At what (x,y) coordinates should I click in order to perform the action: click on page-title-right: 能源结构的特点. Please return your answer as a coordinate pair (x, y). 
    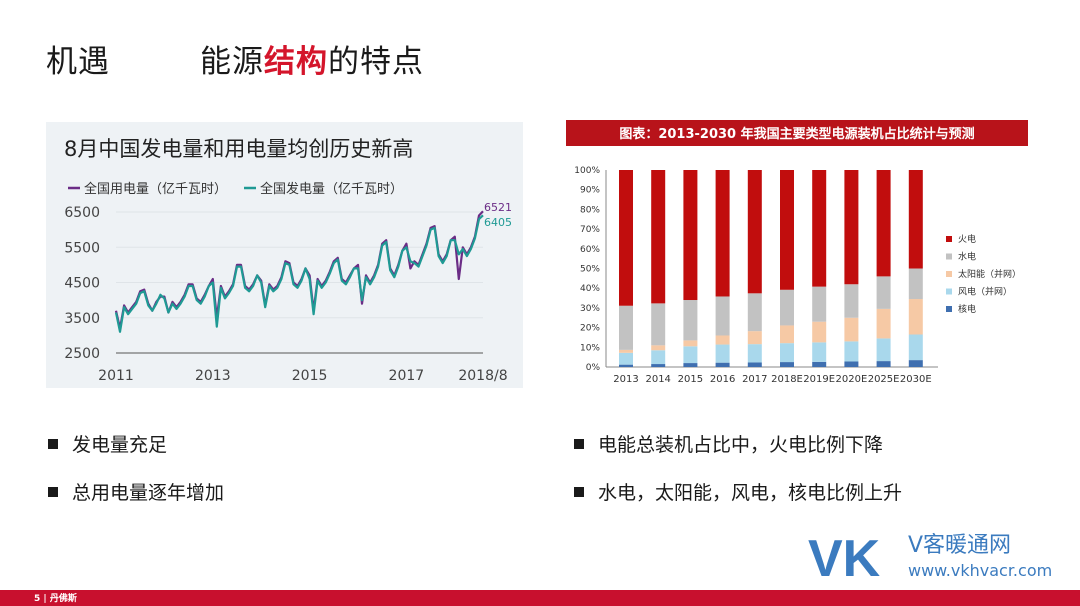
    Looking at the image, I should click on (312, 58).